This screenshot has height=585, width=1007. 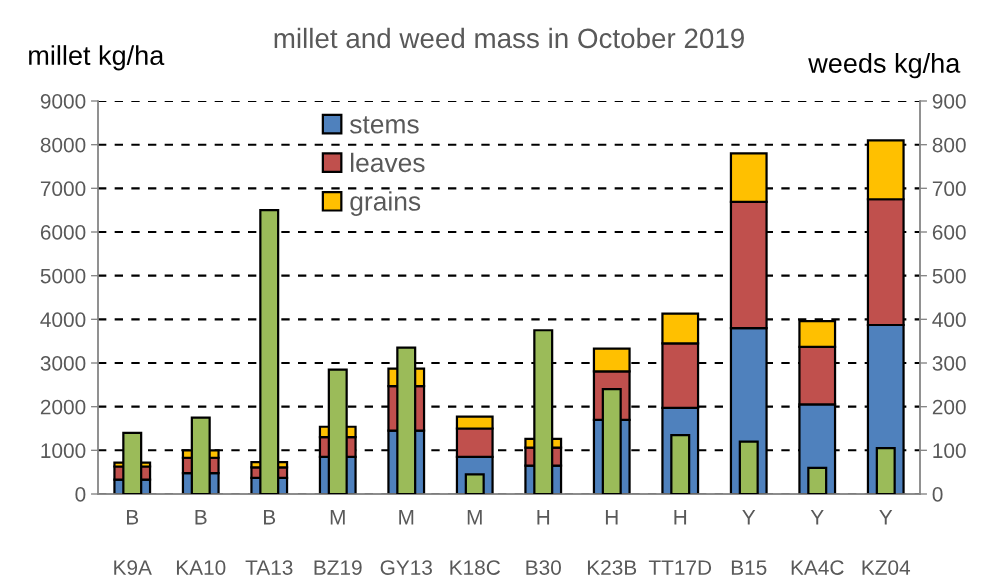 What do you see at coordinates (63, 101) in the screenshot?
I see `y-tick-label: 9000` at bounding box center [63, 101].